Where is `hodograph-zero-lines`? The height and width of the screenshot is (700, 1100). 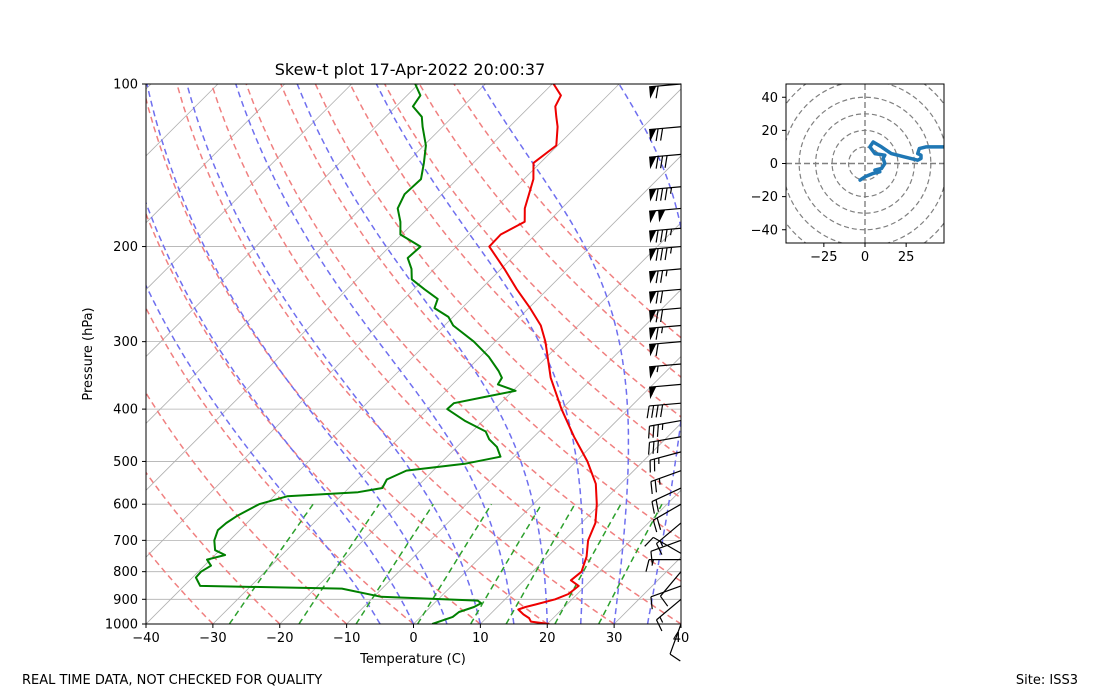
hodograph-zero-lines is located at coordinates (865, 163).